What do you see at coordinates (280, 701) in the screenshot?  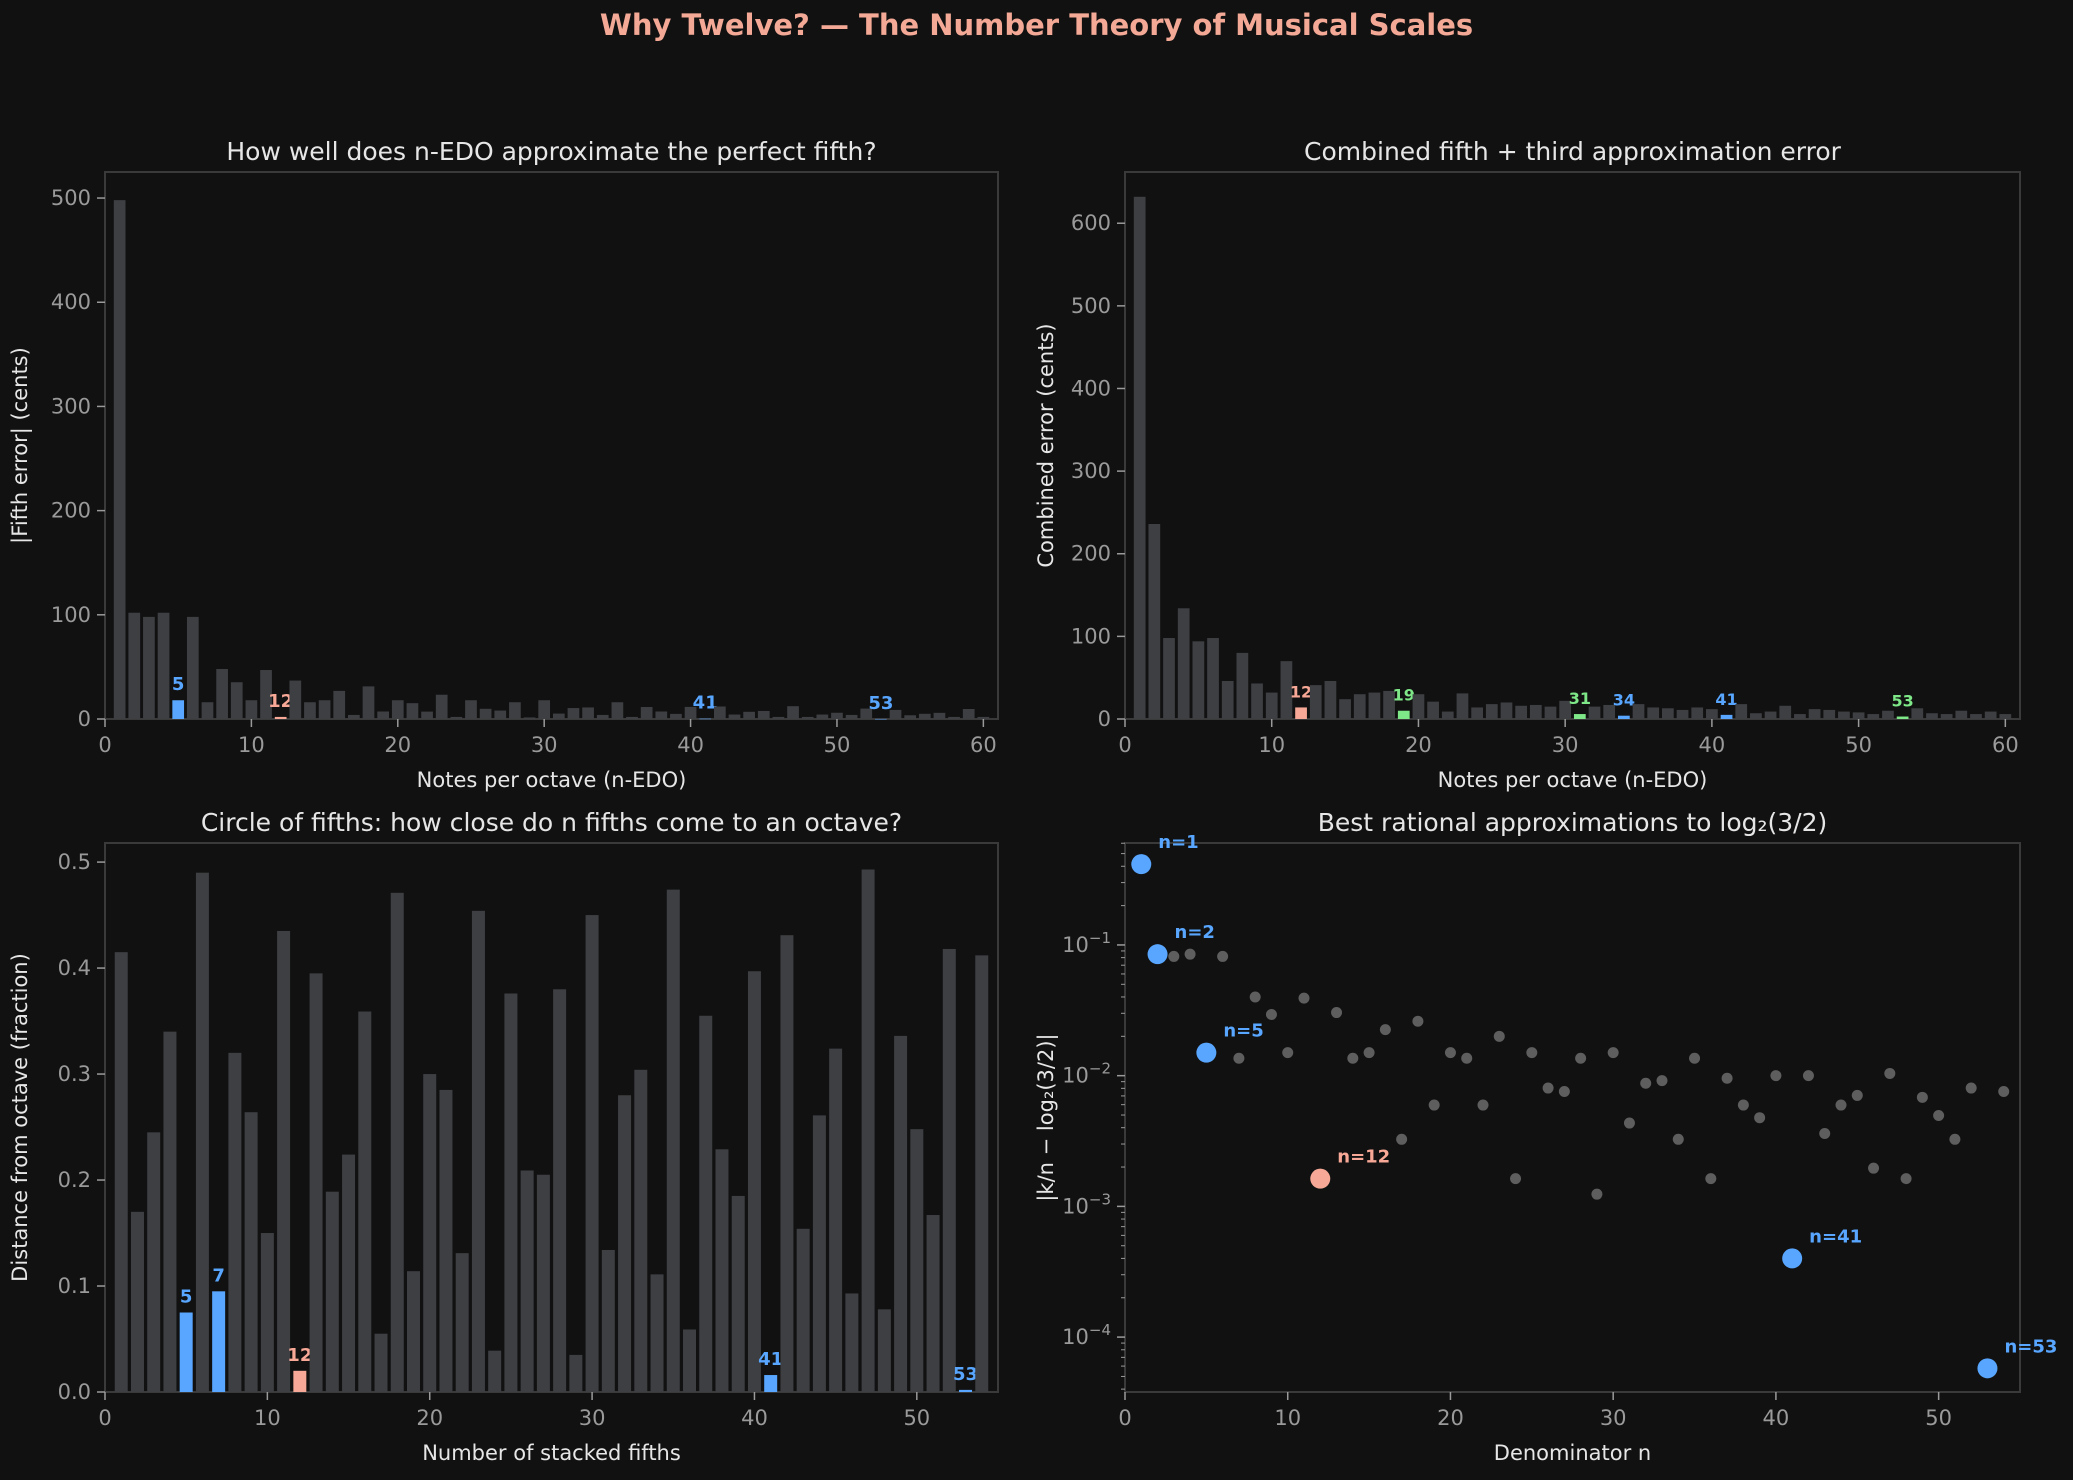 I see `fifth-bar-label-12: 12` at bounding box center [280, 701].